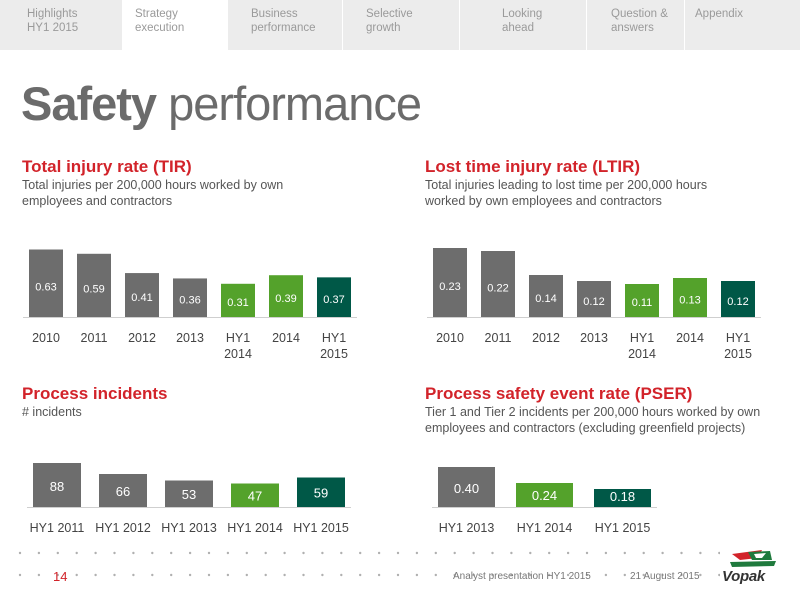 The height and width of the screenshot is (600, 800). What do you see at coordinates (221, 104) in the screenshot?
I see `page-title: Safety performance` at bounding box center [221, 104].